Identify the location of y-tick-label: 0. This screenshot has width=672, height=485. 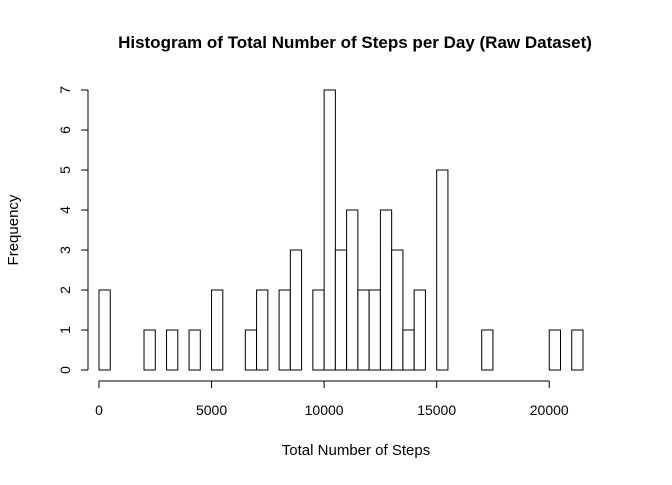
(65, 370).